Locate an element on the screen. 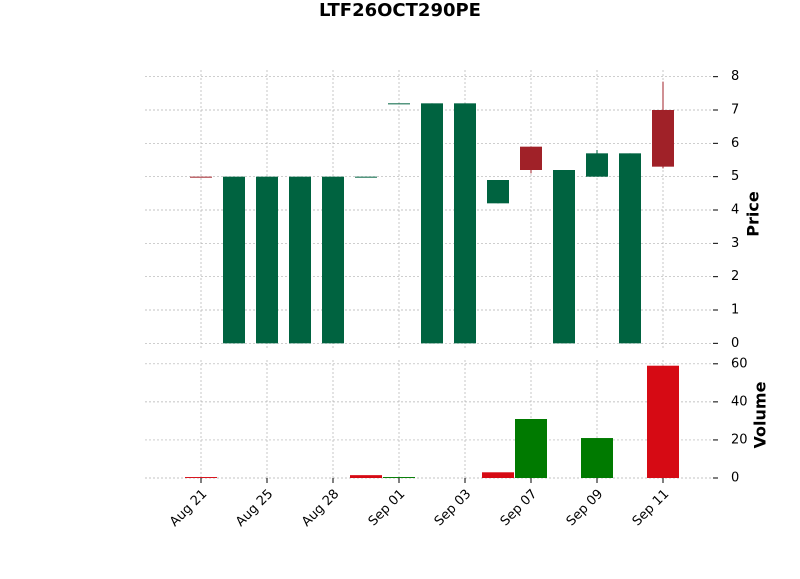 This screenshot has height=579, width=800. y-tick-label: 3 is located at coordinates (735, 243).